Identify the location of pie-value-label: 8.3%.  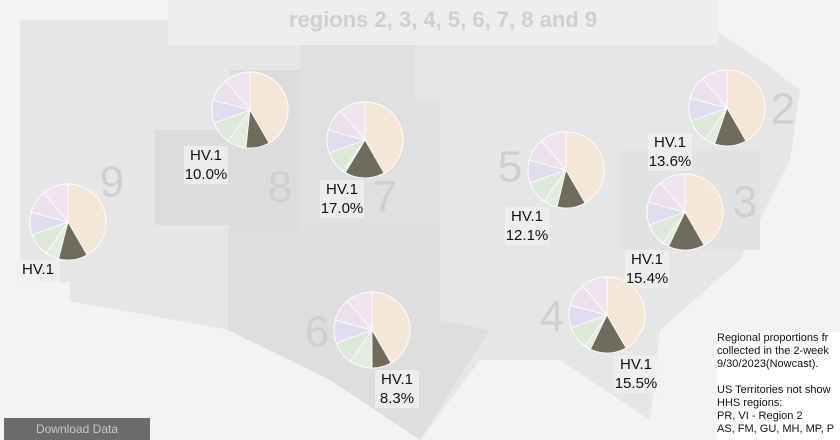
(397, 398).